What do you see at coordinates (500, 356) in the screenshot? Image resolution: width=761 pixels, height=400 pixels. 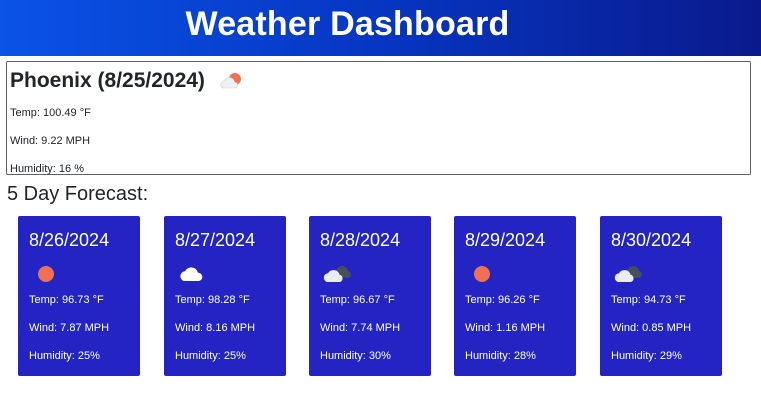 I see `forecast-humidity: Humidity: 28%` at bounding box center [500, 356].